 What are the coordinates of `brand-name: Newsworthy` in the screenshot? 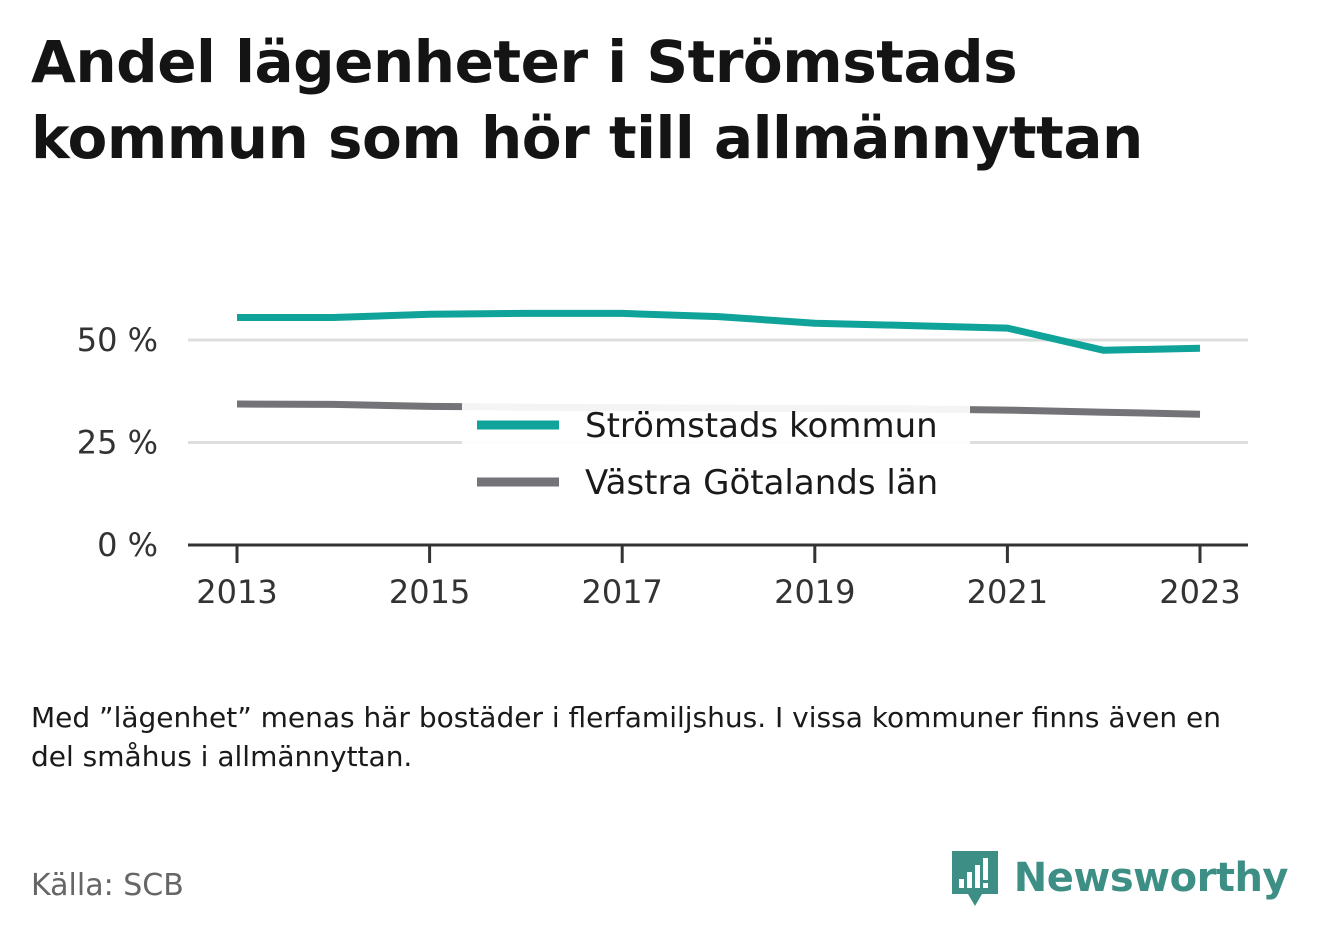 It's located at (1151, 878).